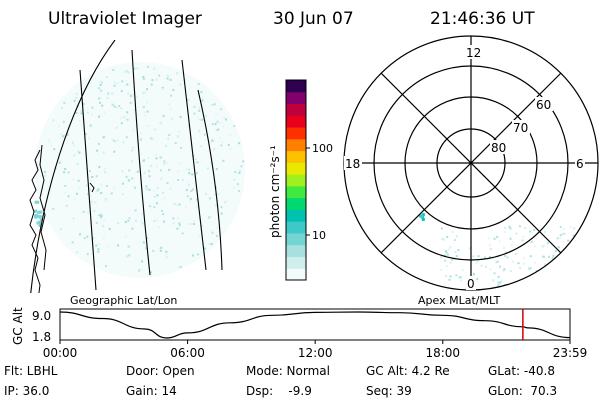 Image resolution: width=600 pixels, height=400 pixels. Describe the element at coordinates (389, 391) in the screenshot. I see `status-seq: Seq: 39` at that location.